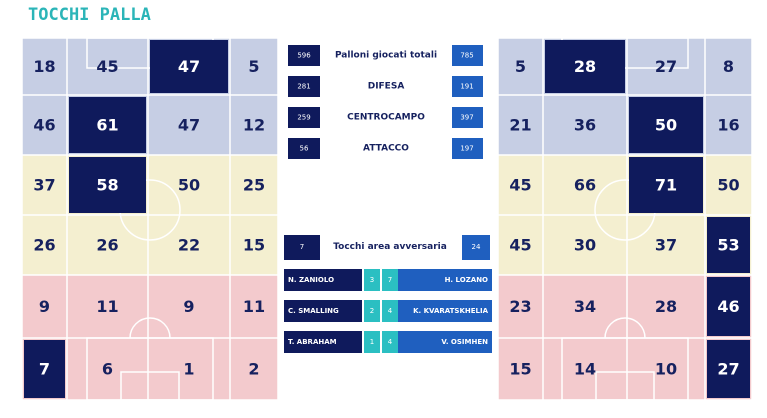  What do you see at coordinates (666, 369) in the screenshot?
I see `cell-value: 10` at bounding box center [666, 369].